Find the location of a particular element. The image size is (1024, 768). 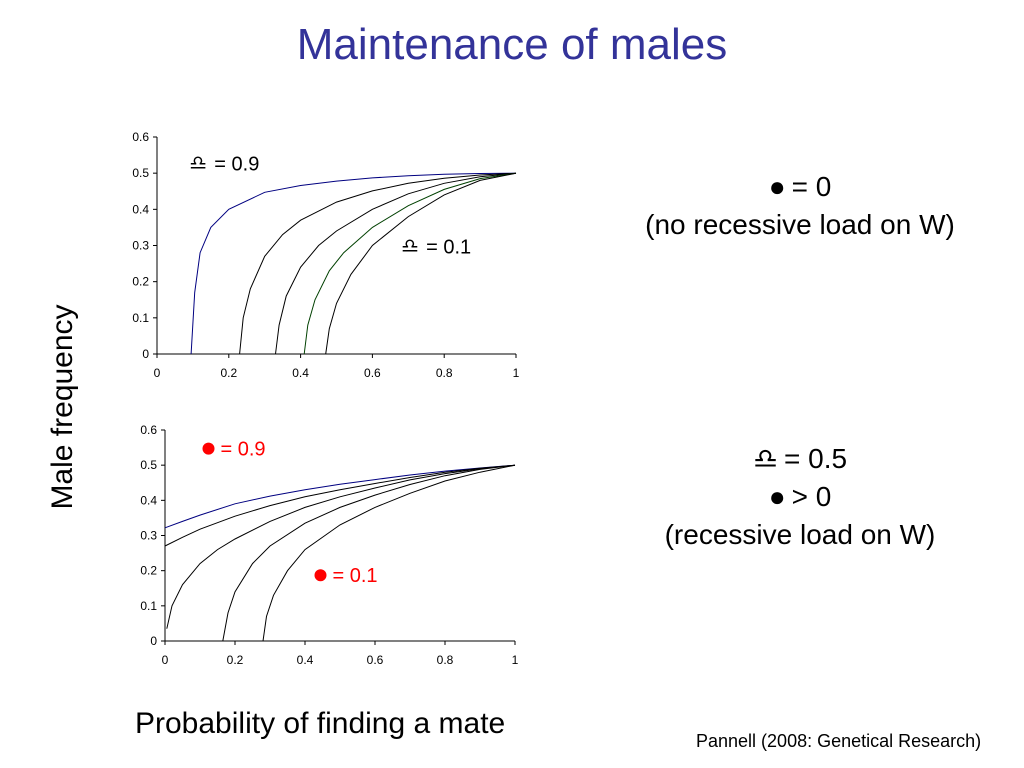

note-bottom-line1: ♎ = 0.5 is located at coordinates (792, 459).